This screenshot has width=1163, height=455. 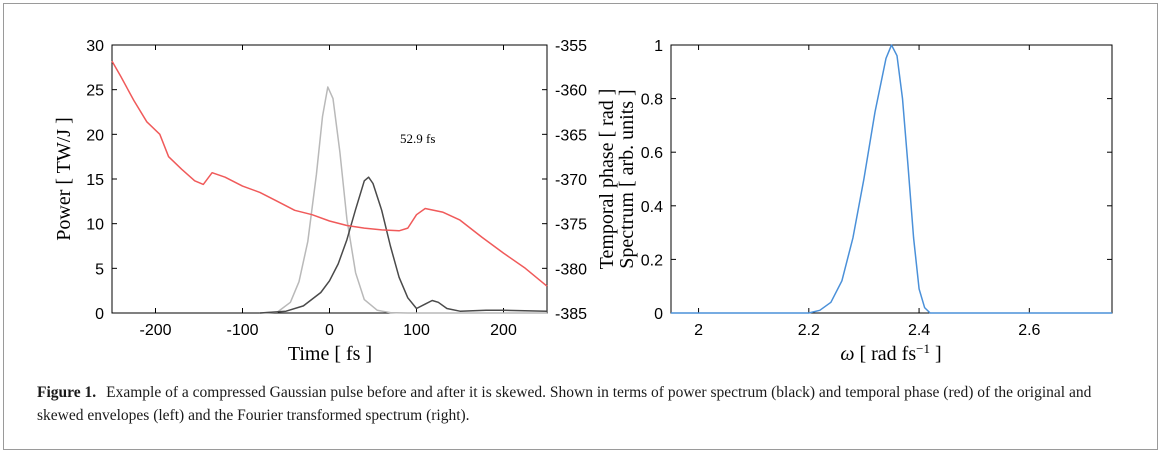 What do you see at coordinates (571, 91) in the screenshot?
I see `left-y-right-tick-label: -360` at bounding box center [571, 91].